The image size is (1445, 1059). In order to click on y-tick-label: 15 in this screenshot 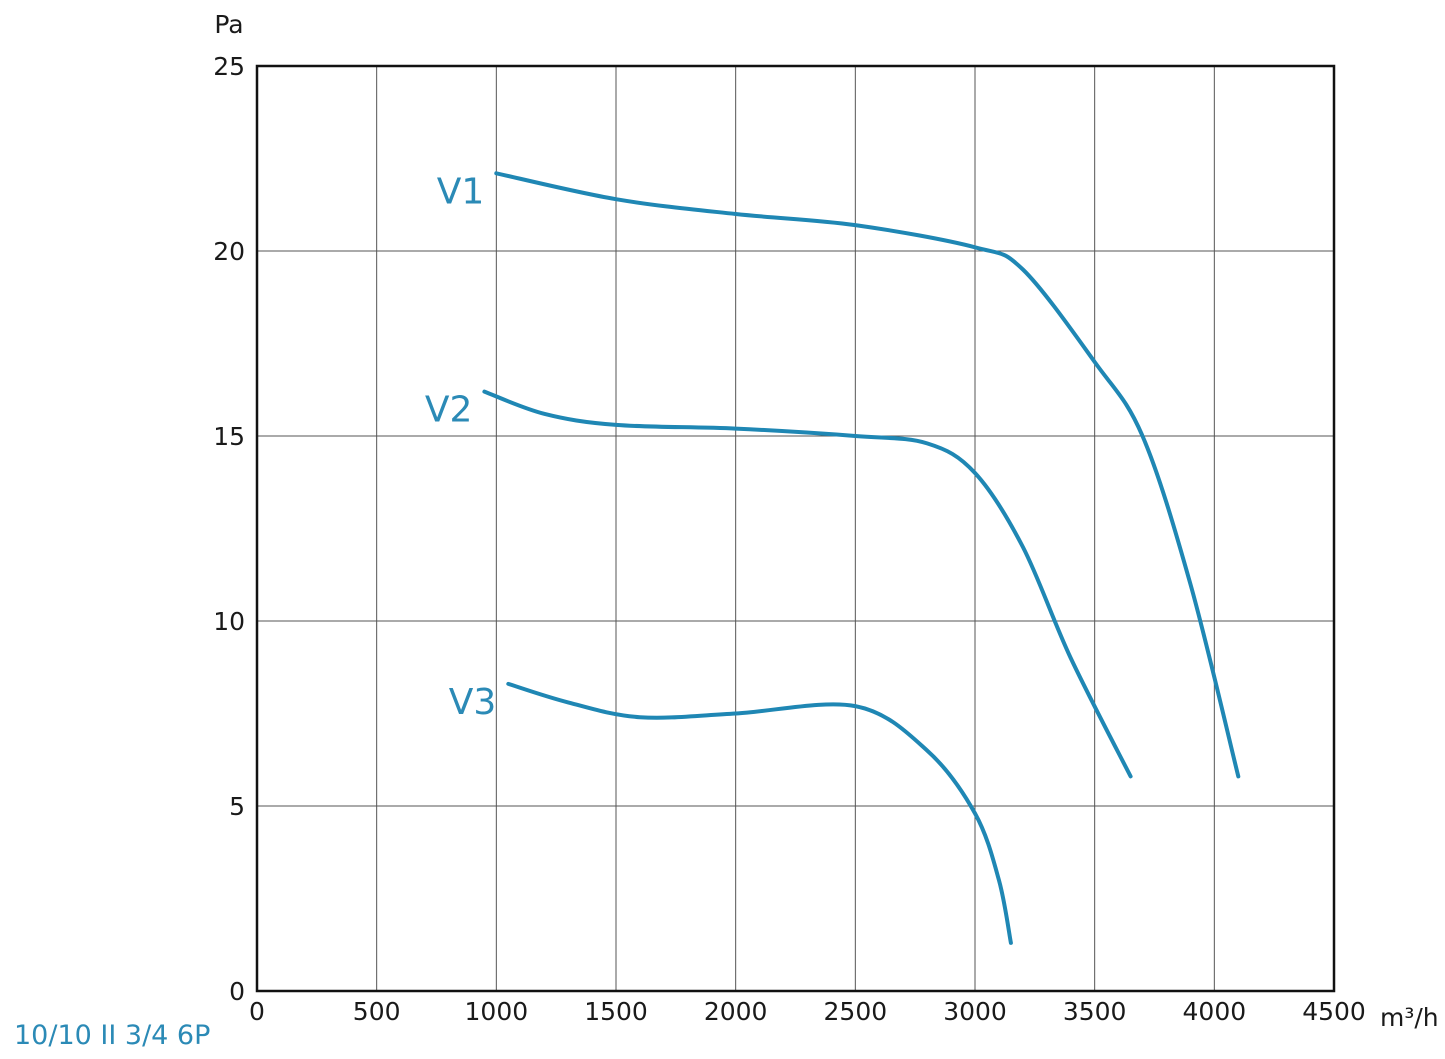, I will do `click(229, 436)`.